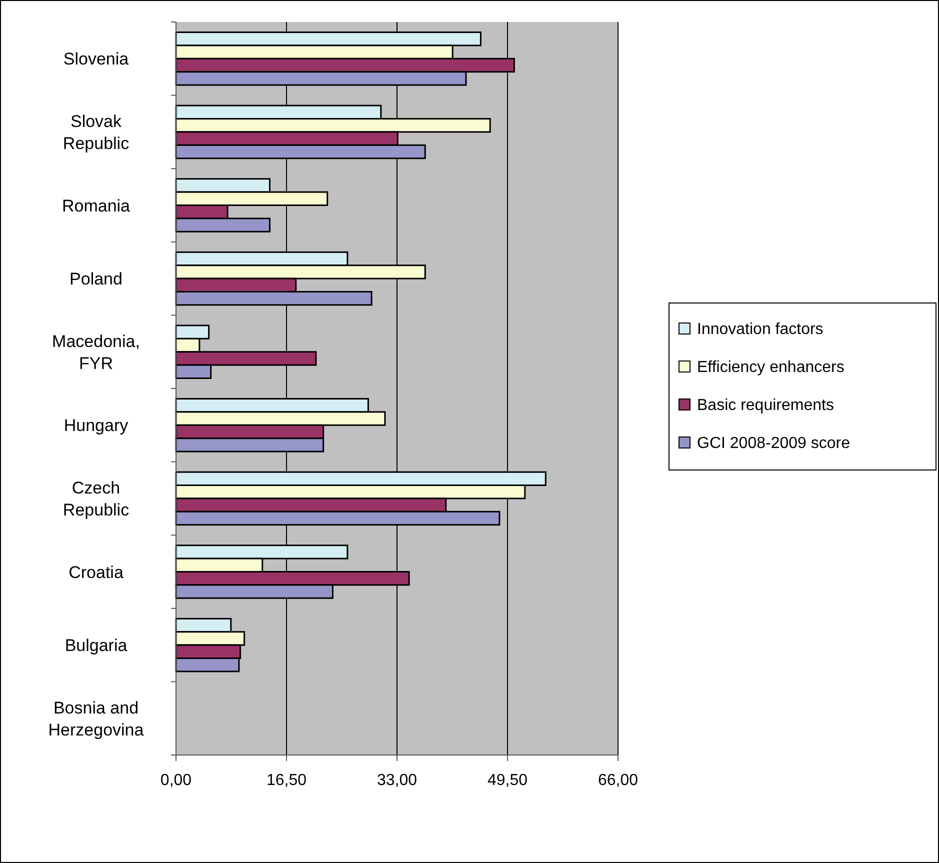 The width and height of the screenshot is (939, 863). Describe the element at coordinates (96, 132) in the screenshot. I see `y-tick-label: Slovak Republic` at that location.